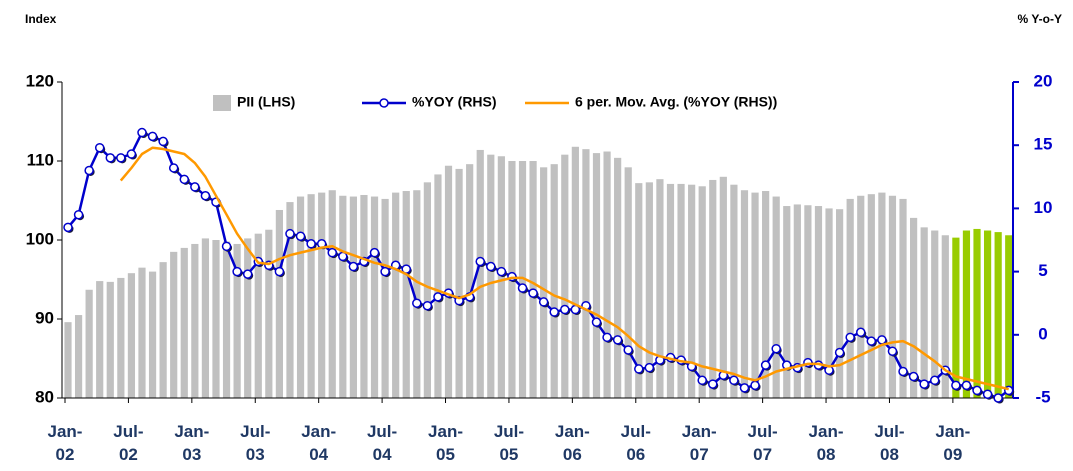 This screenshot has width=1073, height=471. I want to click on x-tick-label: Jan-08, so click(826, 443).